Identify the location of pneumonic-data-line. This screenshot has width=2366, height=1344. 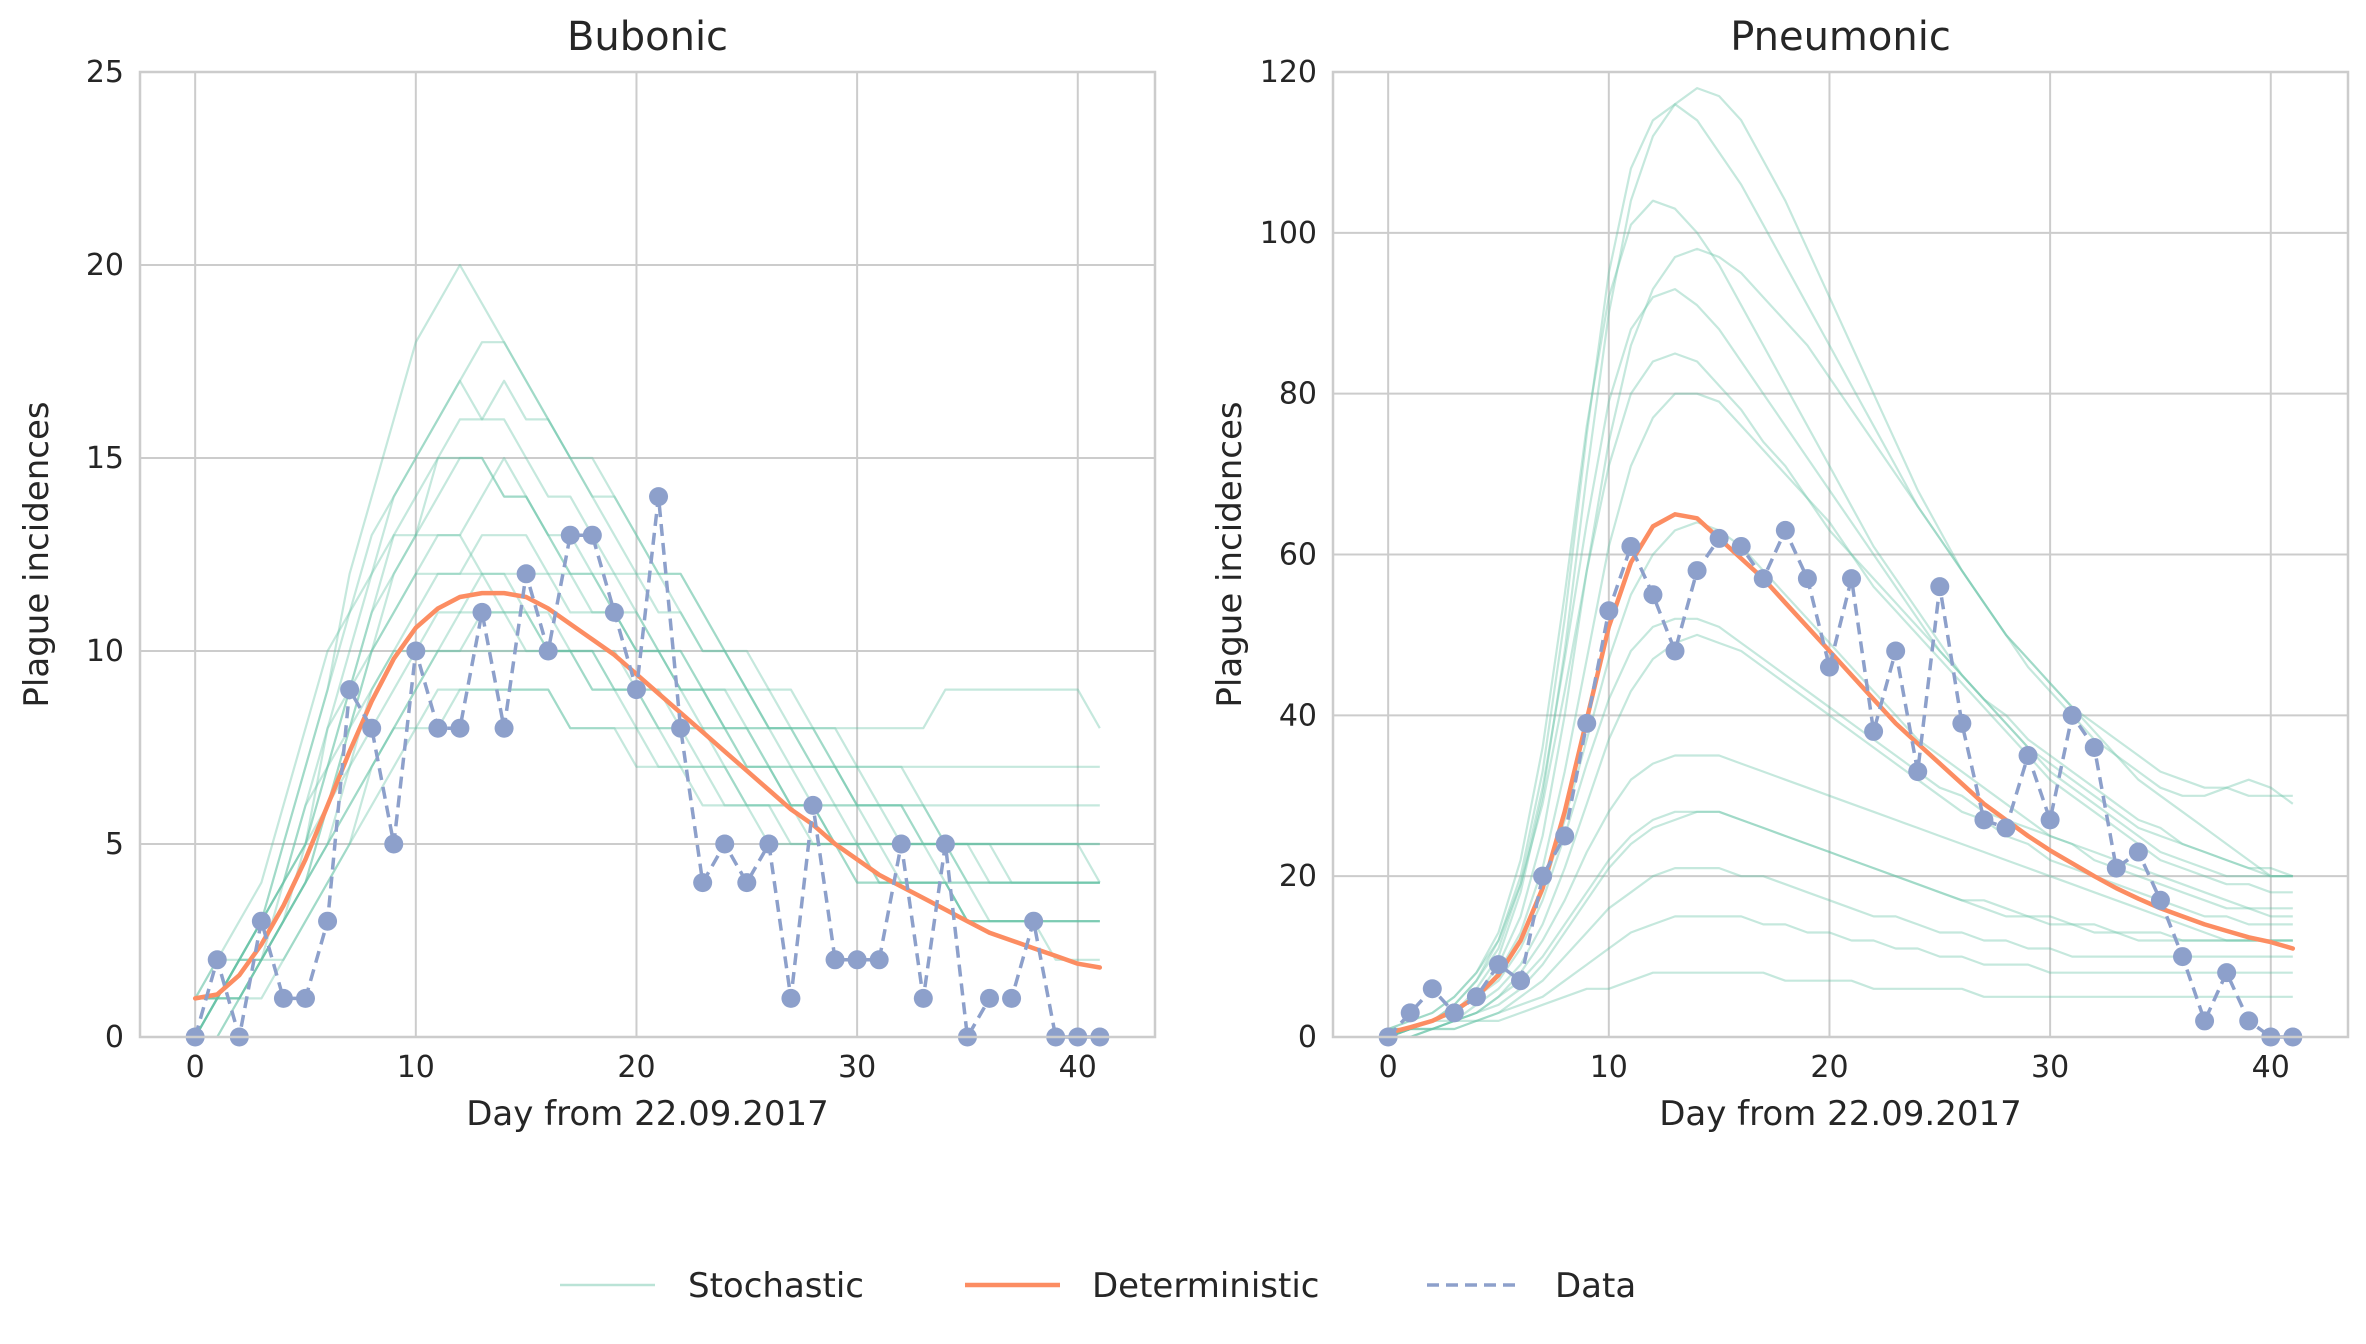
(1839, 782).